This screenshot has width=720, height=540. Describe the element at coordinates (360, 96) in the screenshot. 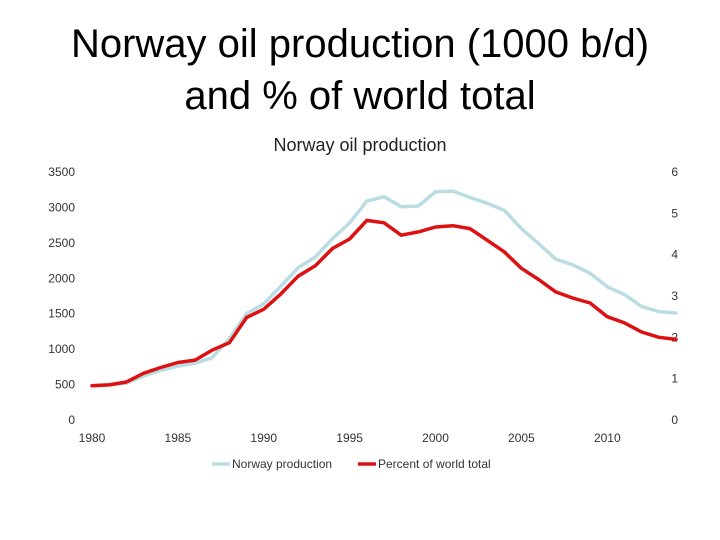

I see `slide-title-line-2: and % of world total` at that location.